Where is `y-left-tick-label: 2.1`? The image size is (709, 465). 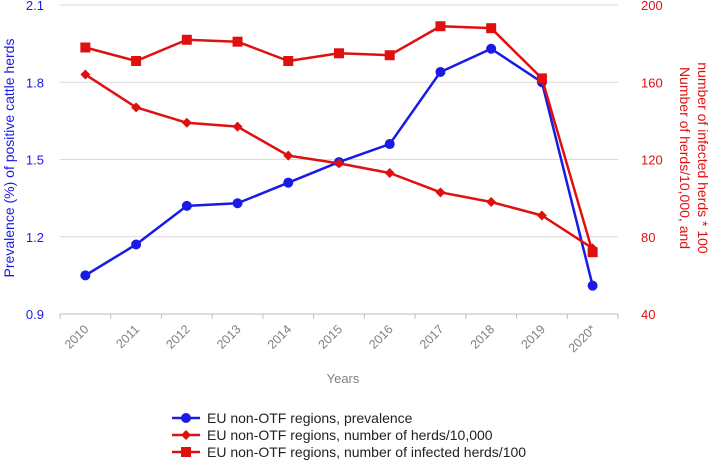
y-left-tick-label: 2.1 is located at coordinates (35, 6).